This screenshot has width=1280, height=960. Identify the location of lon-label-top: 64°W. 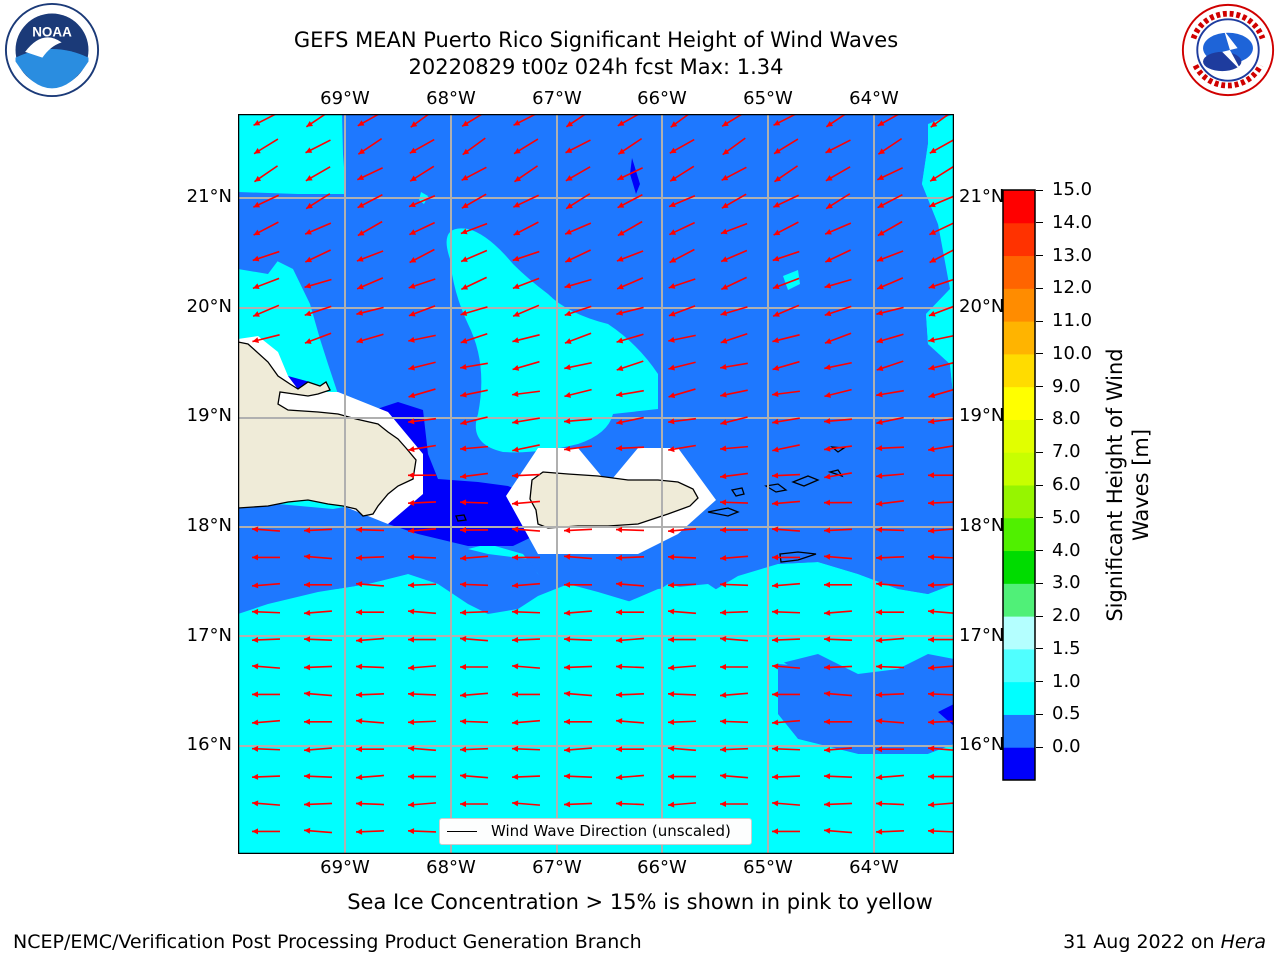
(874, 98).